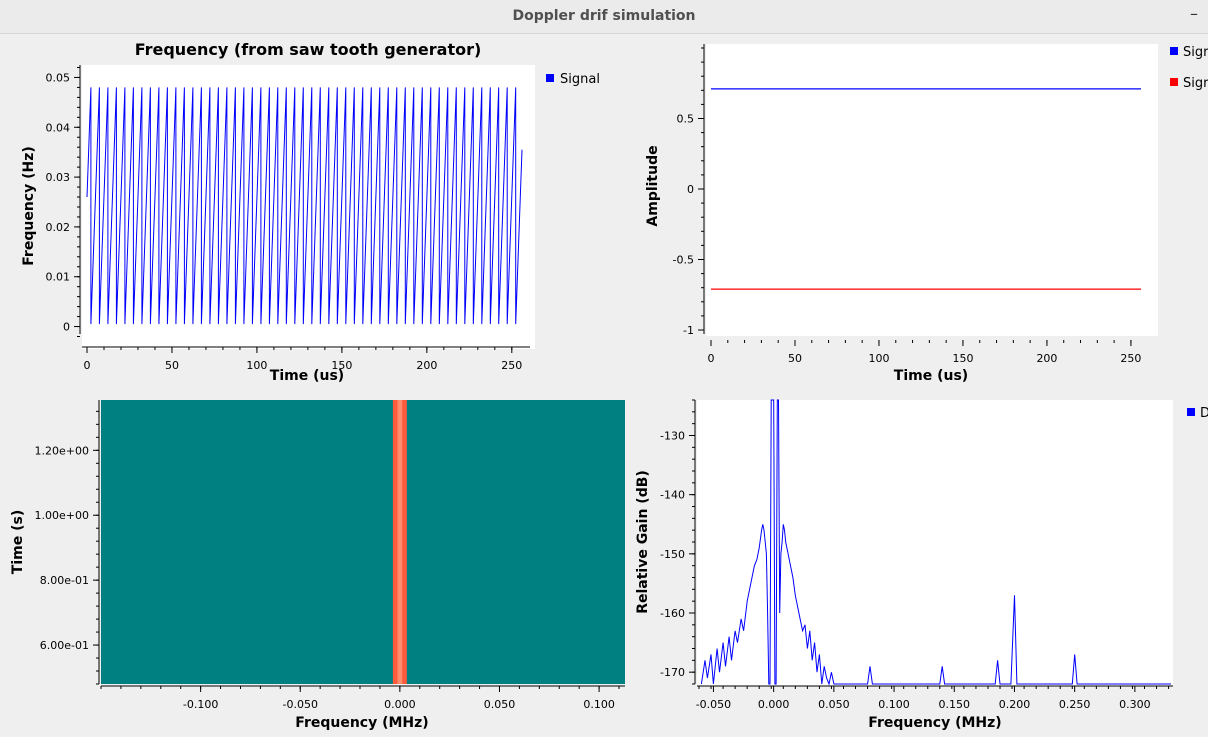 This screenshot has width=1208, height=737. What do you see at coordinates (672, 436) in the screenshot?
I see `y-tick-label: -130` at bounding box center [672, 436].